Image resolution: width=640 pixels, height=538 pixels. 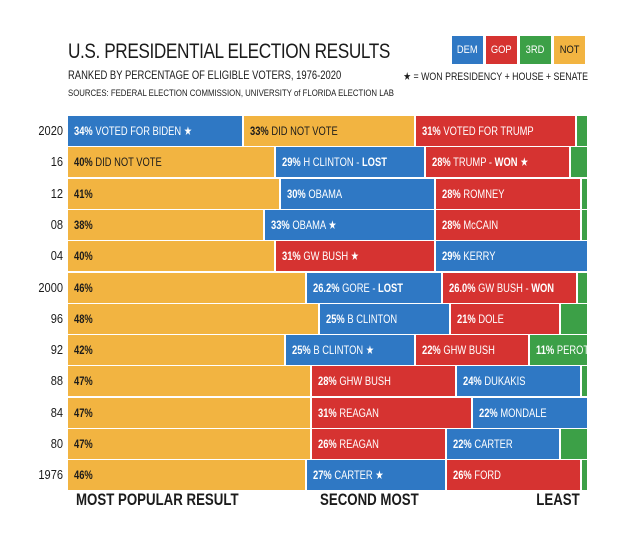 I want to click on legend-not: NOT, so click(x=569, y=50).